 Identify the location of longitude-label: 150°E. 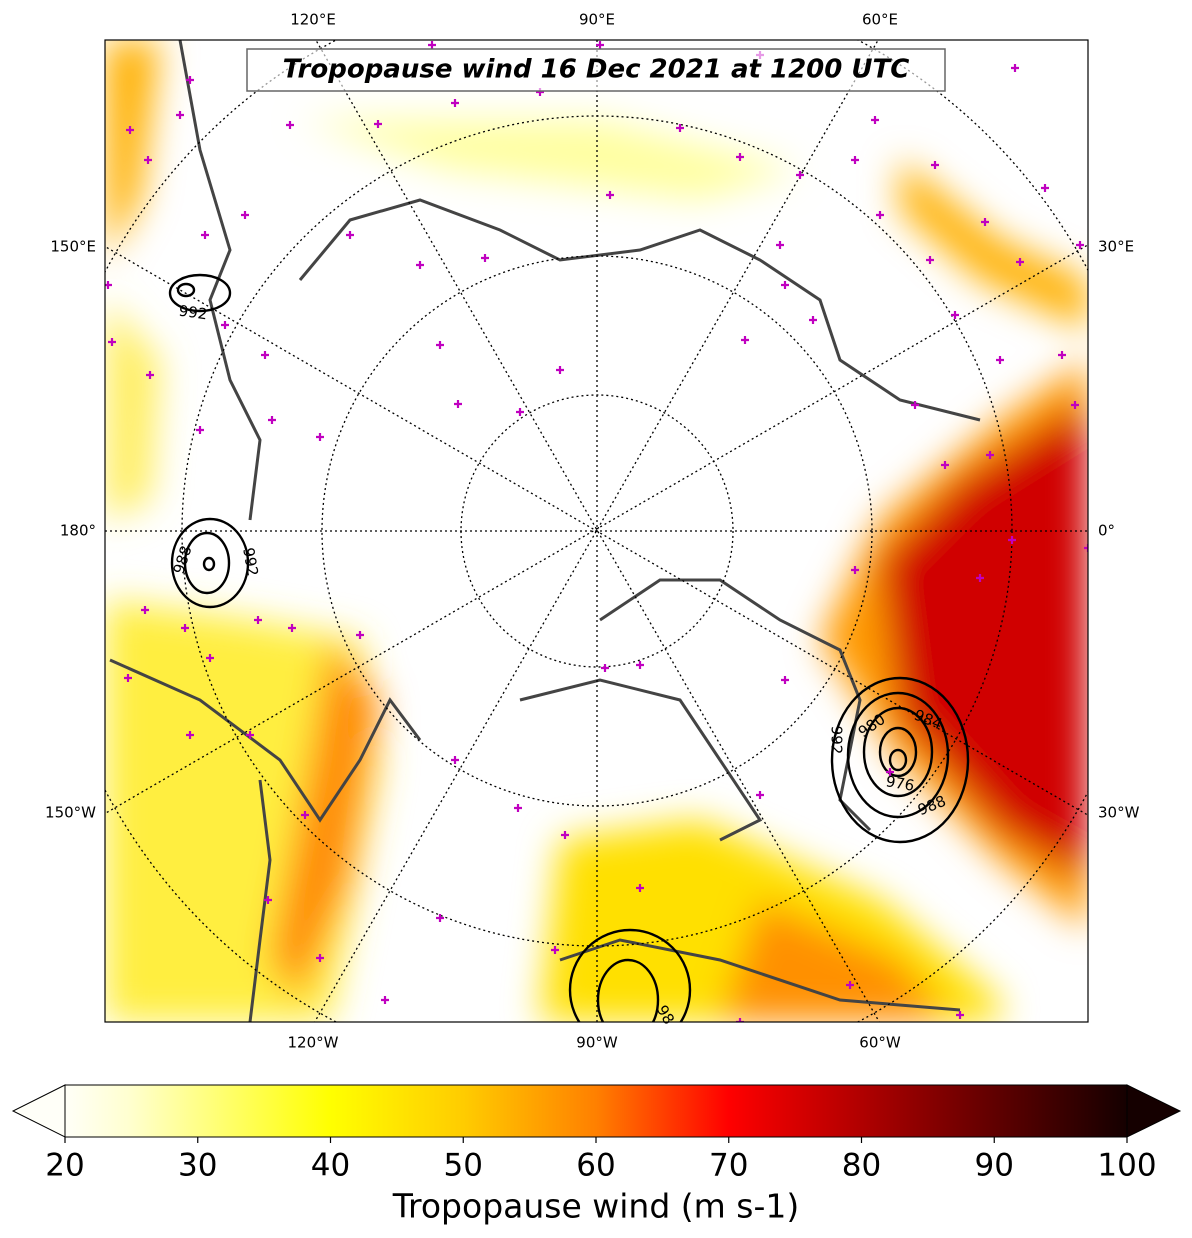
(73, 247).